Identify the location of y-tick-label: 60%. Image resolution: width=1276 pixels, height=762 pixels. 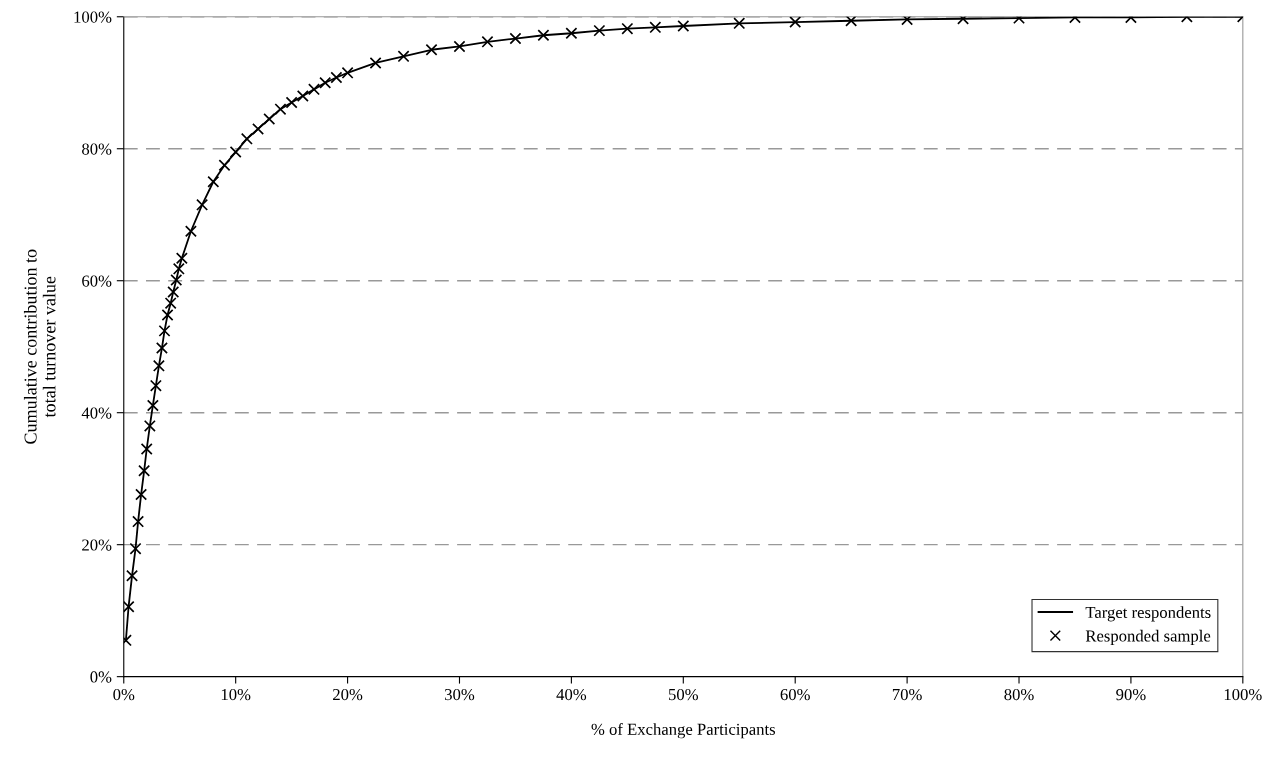
(97, 281).